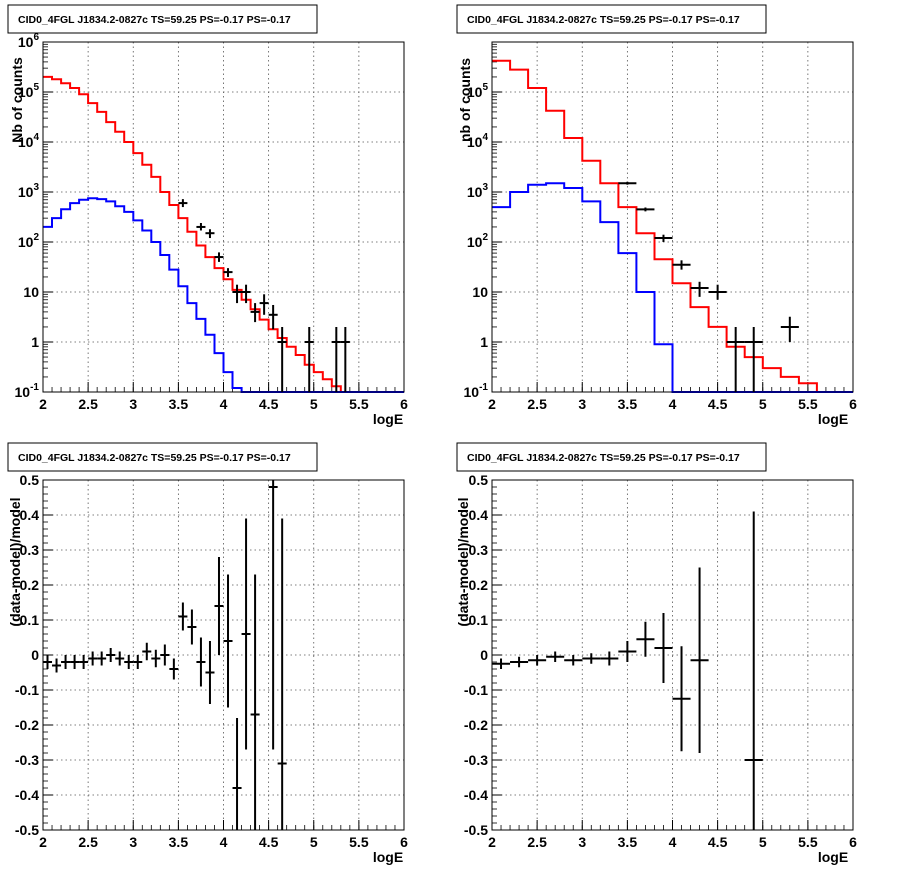 Image resolution: width=898 pixels, height=875 pixels. I want to click on y-tick-label: -0.2, so click(27, 725).